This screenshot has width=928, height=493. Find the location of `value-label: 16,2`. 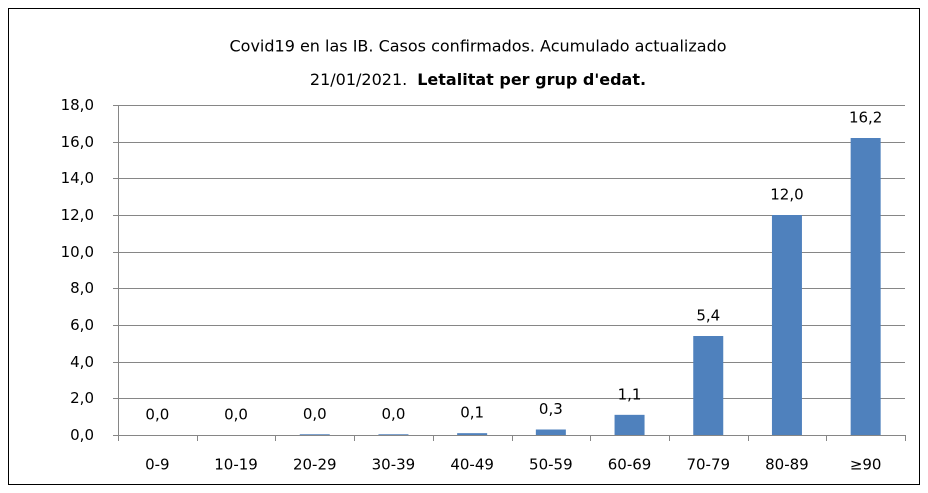

value-label: 16,2 is located at coordinates (865, 118).